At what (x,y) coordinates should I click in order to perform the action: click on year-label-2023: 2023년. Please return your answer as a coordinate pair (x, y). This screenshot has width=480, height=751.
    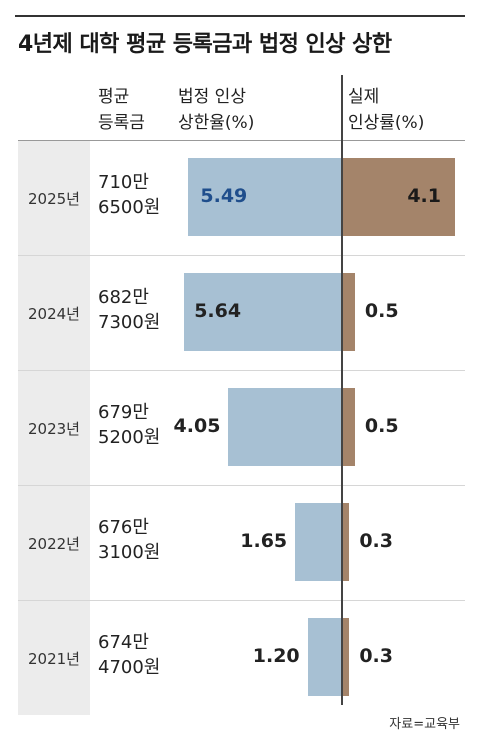
    Looking at the image, I should click on (54, 429).